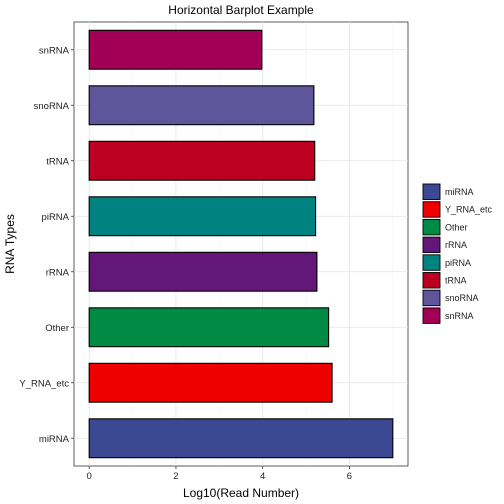  Describe the element at coordinates (89, 476) in the screenshot. I see `x-tick-label: 0` at that location.